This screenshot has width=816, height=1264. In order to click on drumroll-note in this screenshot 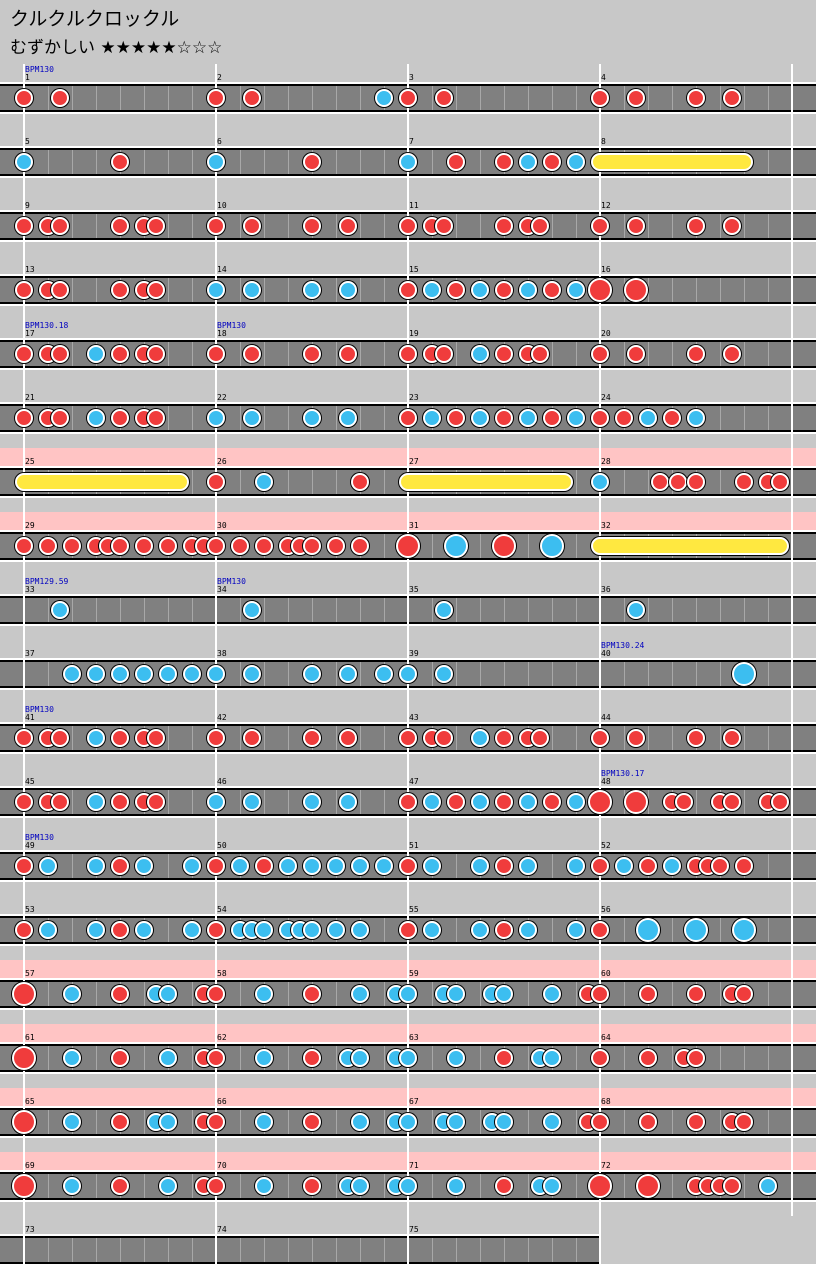, I will do `click(486, 482)`.